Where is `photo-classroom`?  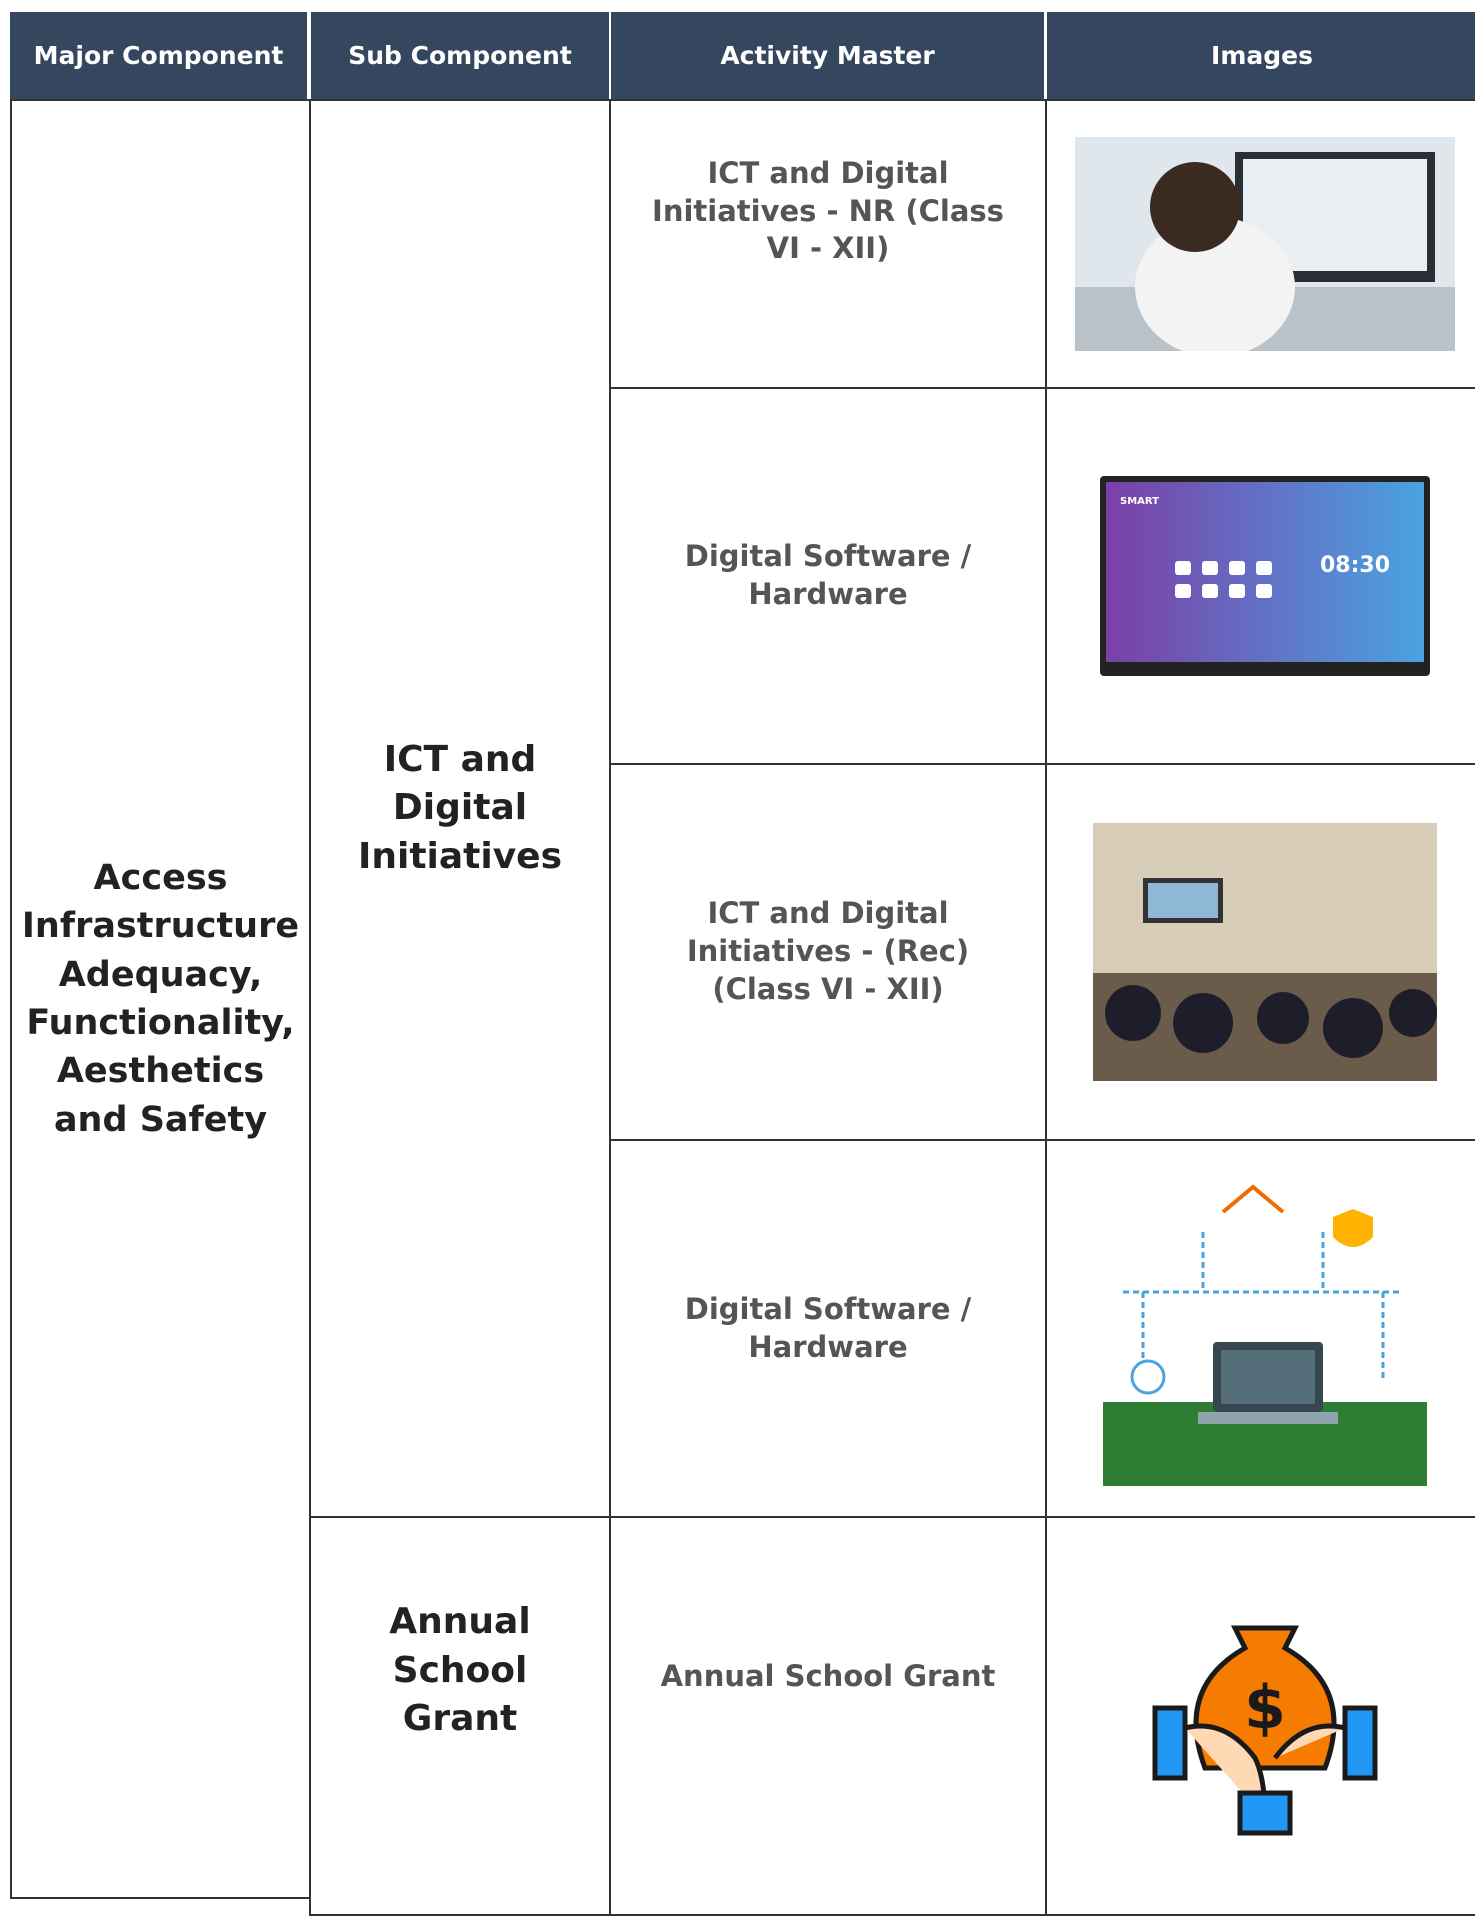 photo-classroom is located at coordinates (1265, 952).